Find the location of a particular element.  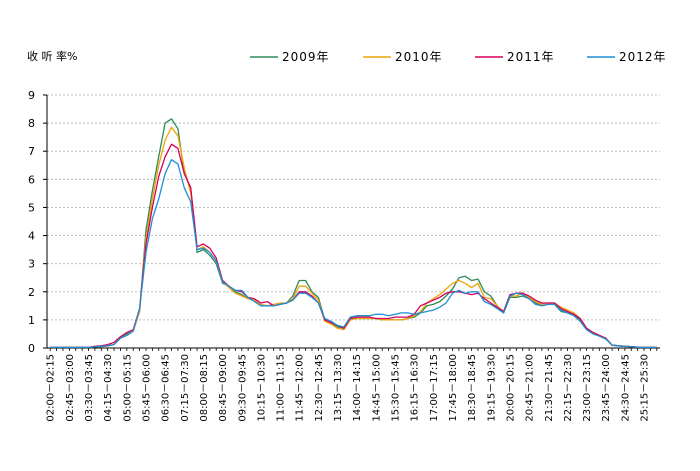

x-tick-label: 17:45－18:00 is located at coordinates (453, 388).